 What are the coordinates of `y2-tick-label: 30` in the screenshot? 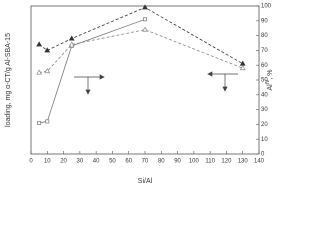 It's located at (264, 110).